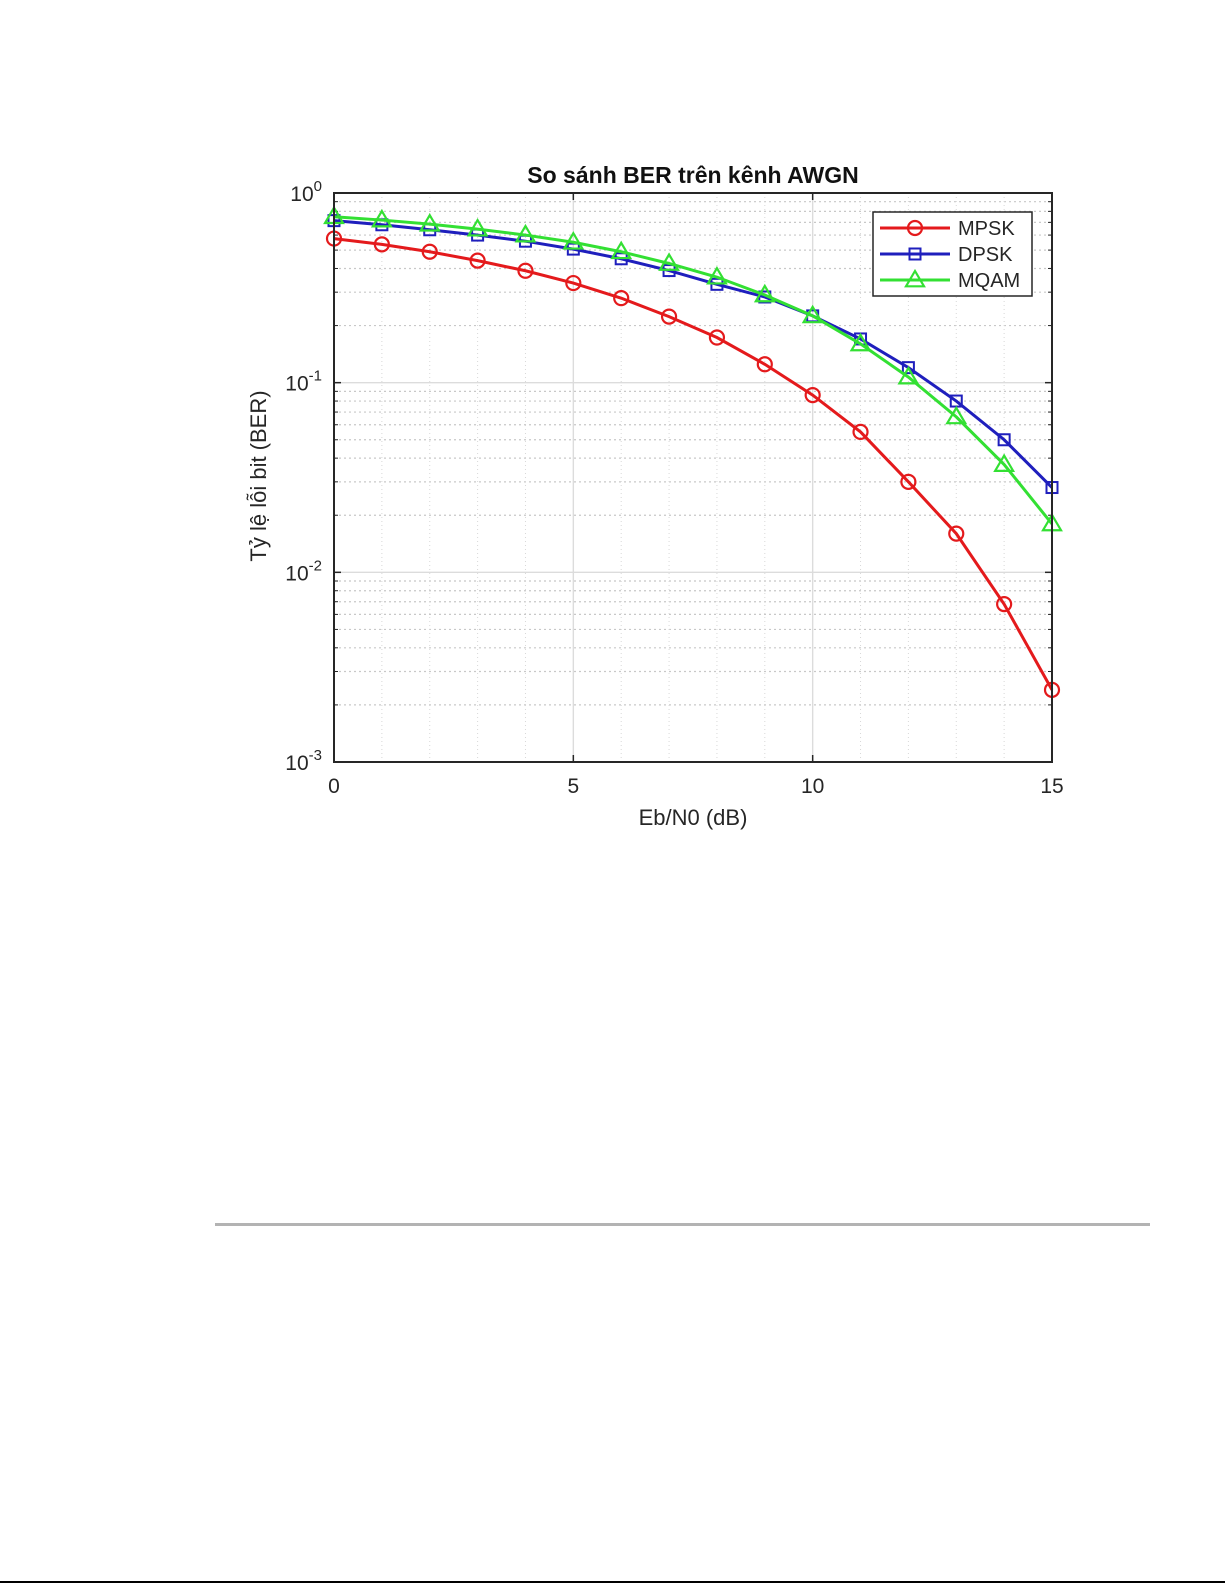 The image size is (1225, 1585). What do you see at coordinates (682, 1224) in the screenshot?
I see `page-divider` at bounding box center [682, 1224].